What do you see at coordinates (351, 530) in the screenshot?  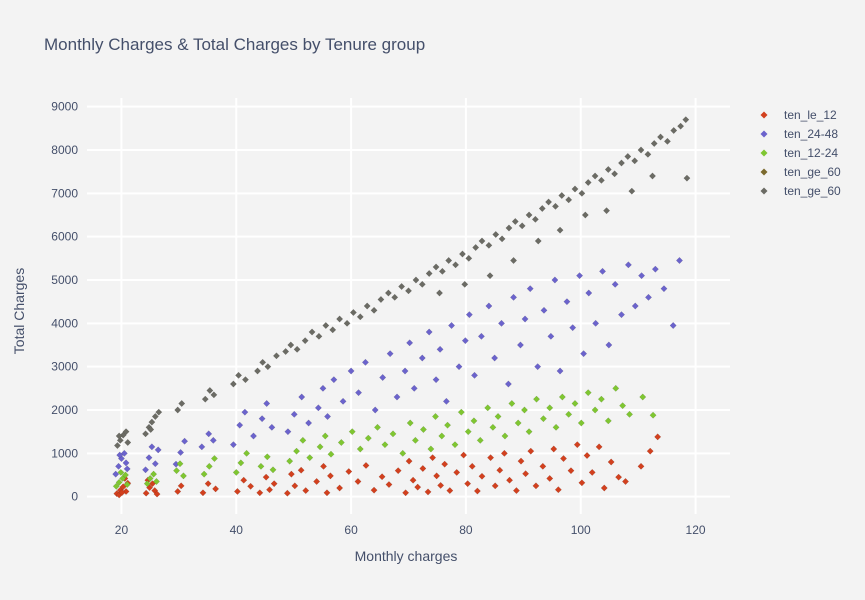 I see `x-tick-label: 60` at bounding box center [351, 530].